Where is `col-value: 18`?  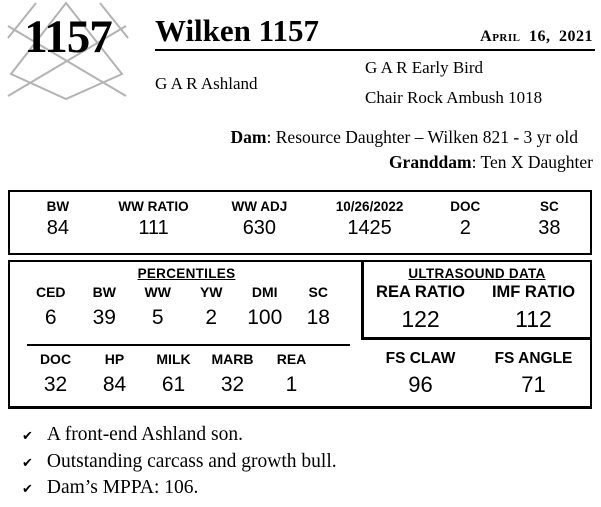 col-value: 18 is located at coordinates (318, 317).